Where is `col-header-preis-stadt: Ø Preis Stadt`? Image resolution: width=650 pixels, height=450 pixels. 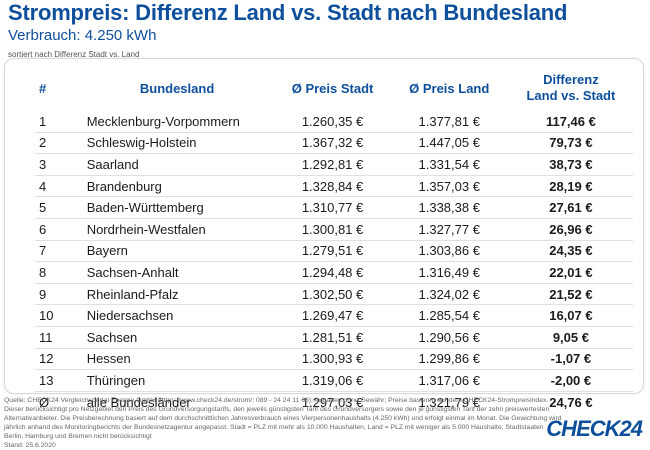
col-header-preis-stadt: Ø Preis Stadt is located at coordinates (332, 88).